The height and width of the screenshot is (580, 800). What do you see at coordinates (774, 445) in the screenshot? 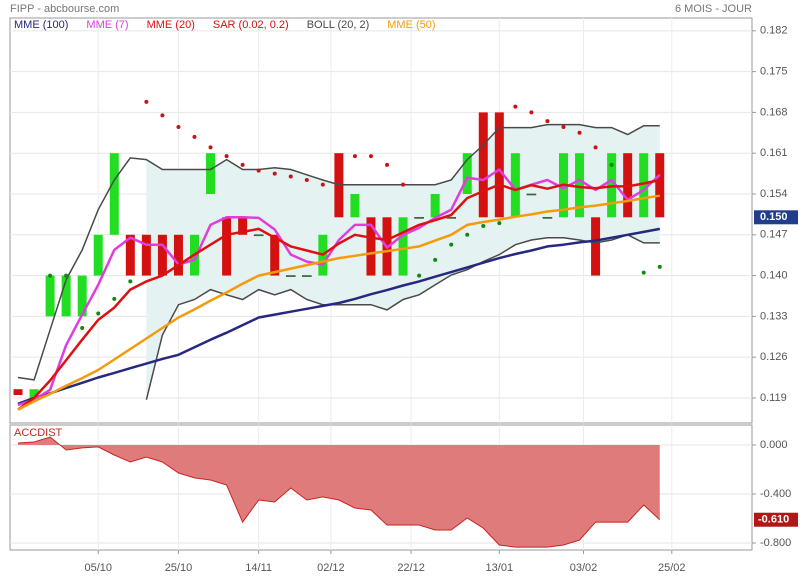
I see `y-tick-label: 0.000` at bounding box center [774, 445].